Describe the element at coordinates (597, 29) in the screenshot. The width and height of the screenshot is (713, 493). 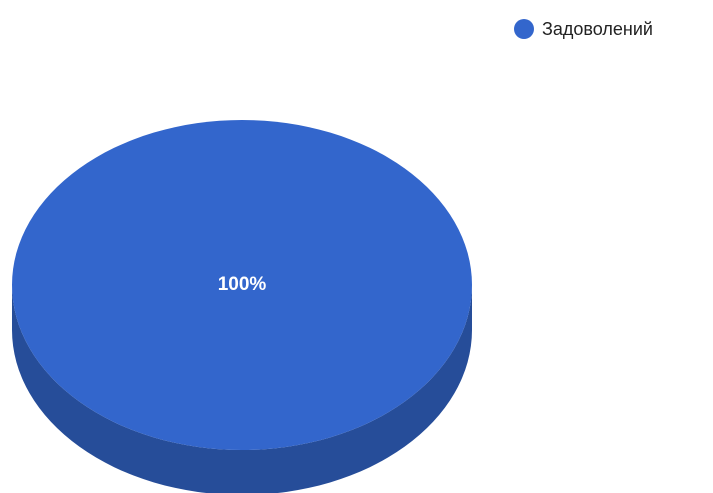
I see `legend-label: Задоволений` at that location.